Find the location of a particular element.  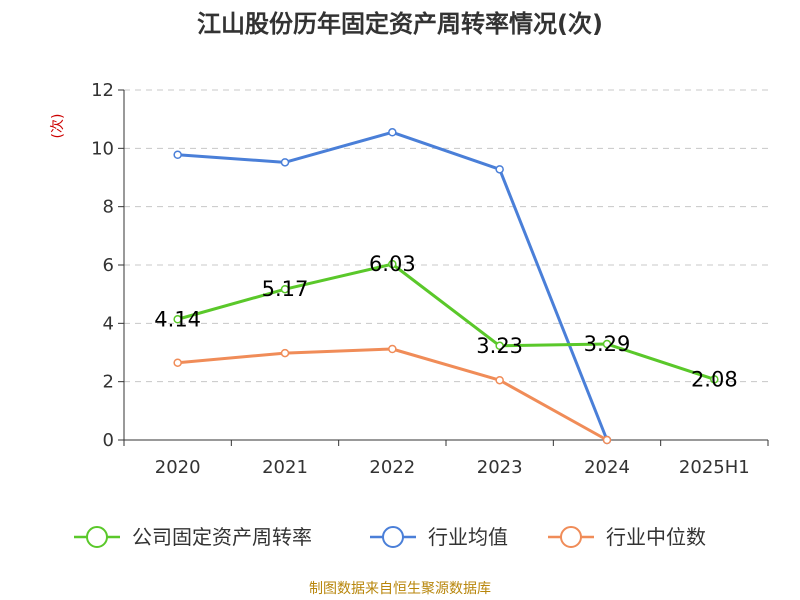

legend-label: 公司固定资产周转率 is located at coordinates (222, 537).